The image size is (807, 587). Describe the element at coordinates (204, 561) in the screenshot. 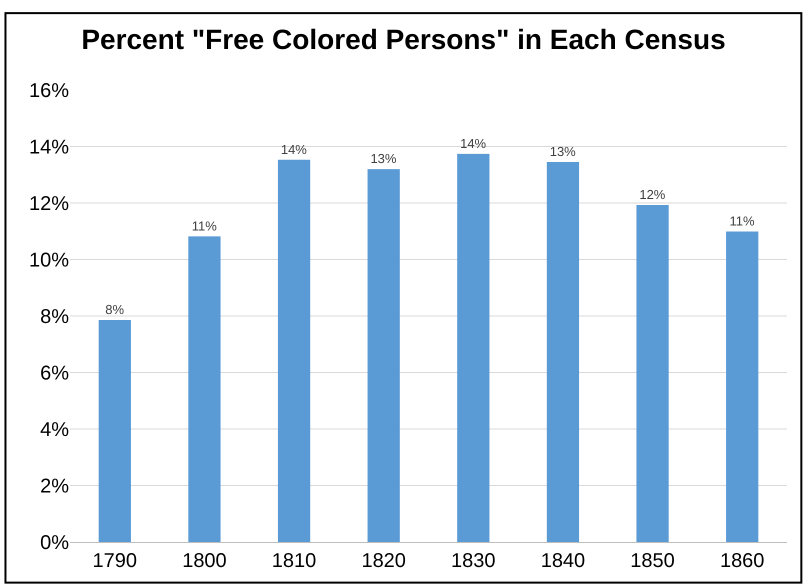

I see `x-tick-label: 1800` at that location.